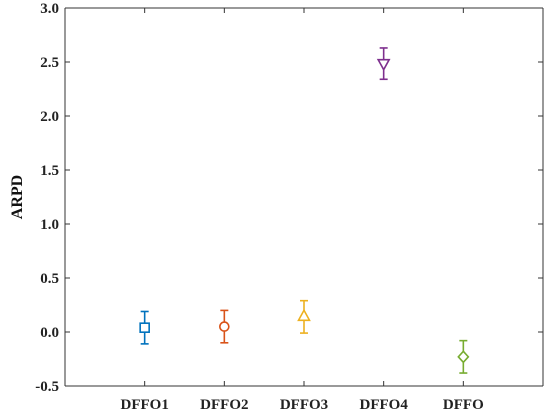  I want to click on y-tick-label: -0.5, so click(47, 387).